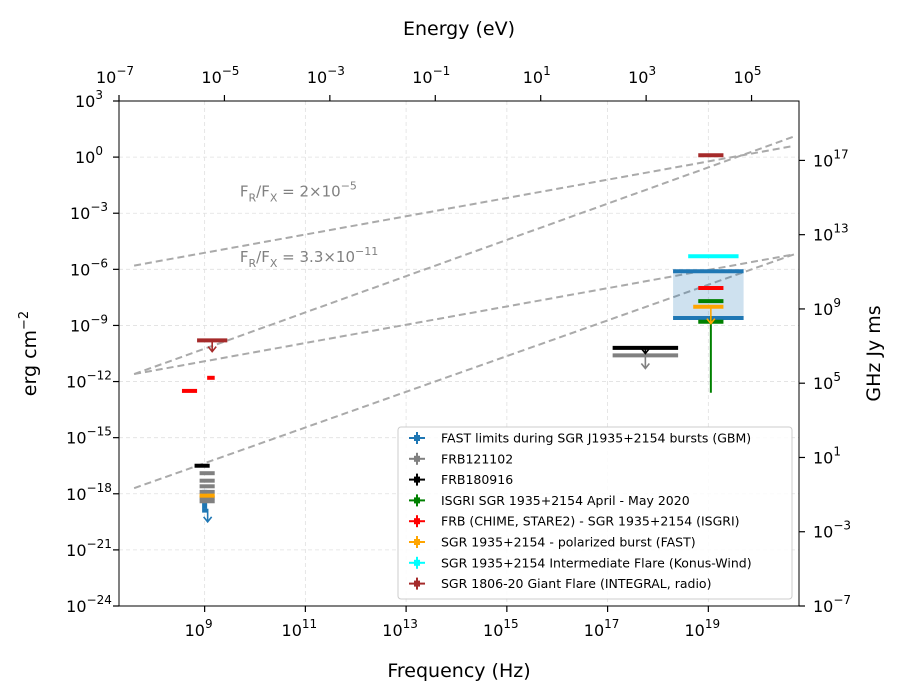  I want to click on y-axis-title: erg cm−2, so click(29, 353).